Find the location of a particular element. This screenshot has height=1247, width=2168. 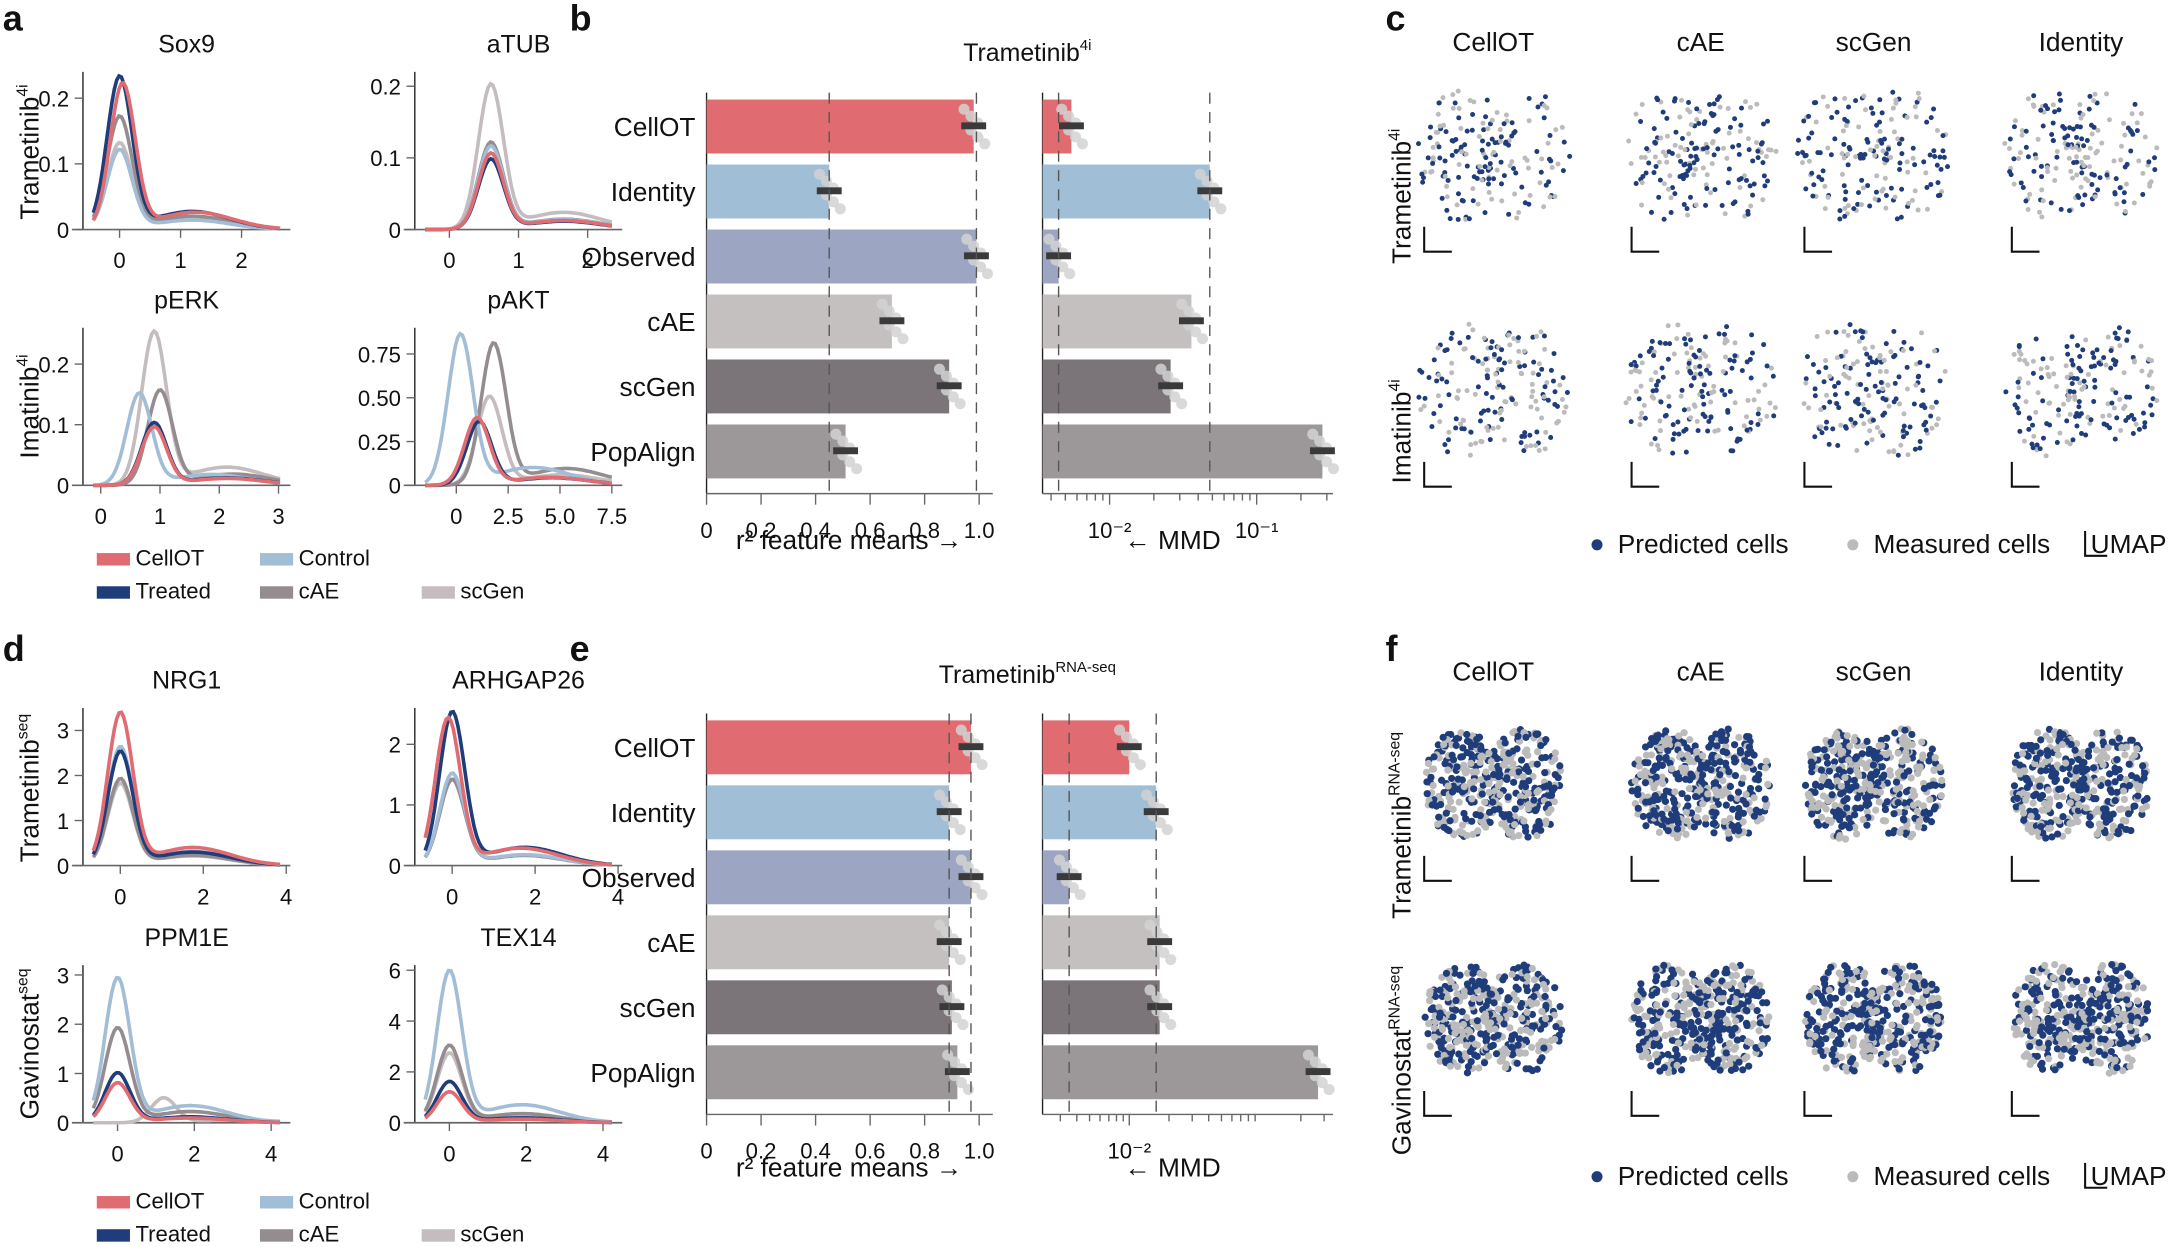

density-line-scgen is located at coordinates (187, 408).